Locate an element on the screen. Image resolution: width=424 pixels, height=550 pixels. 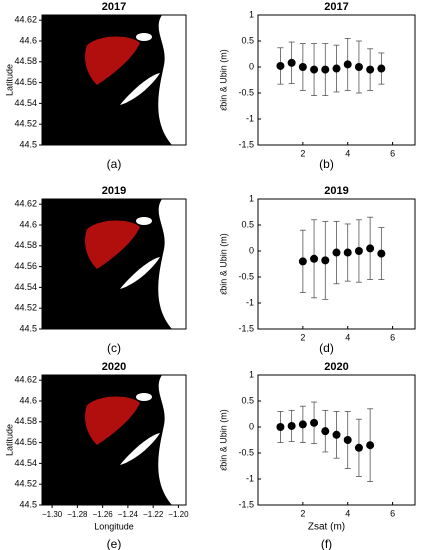
x-tick-label: −1.28 is located at coordinates (77, 514).